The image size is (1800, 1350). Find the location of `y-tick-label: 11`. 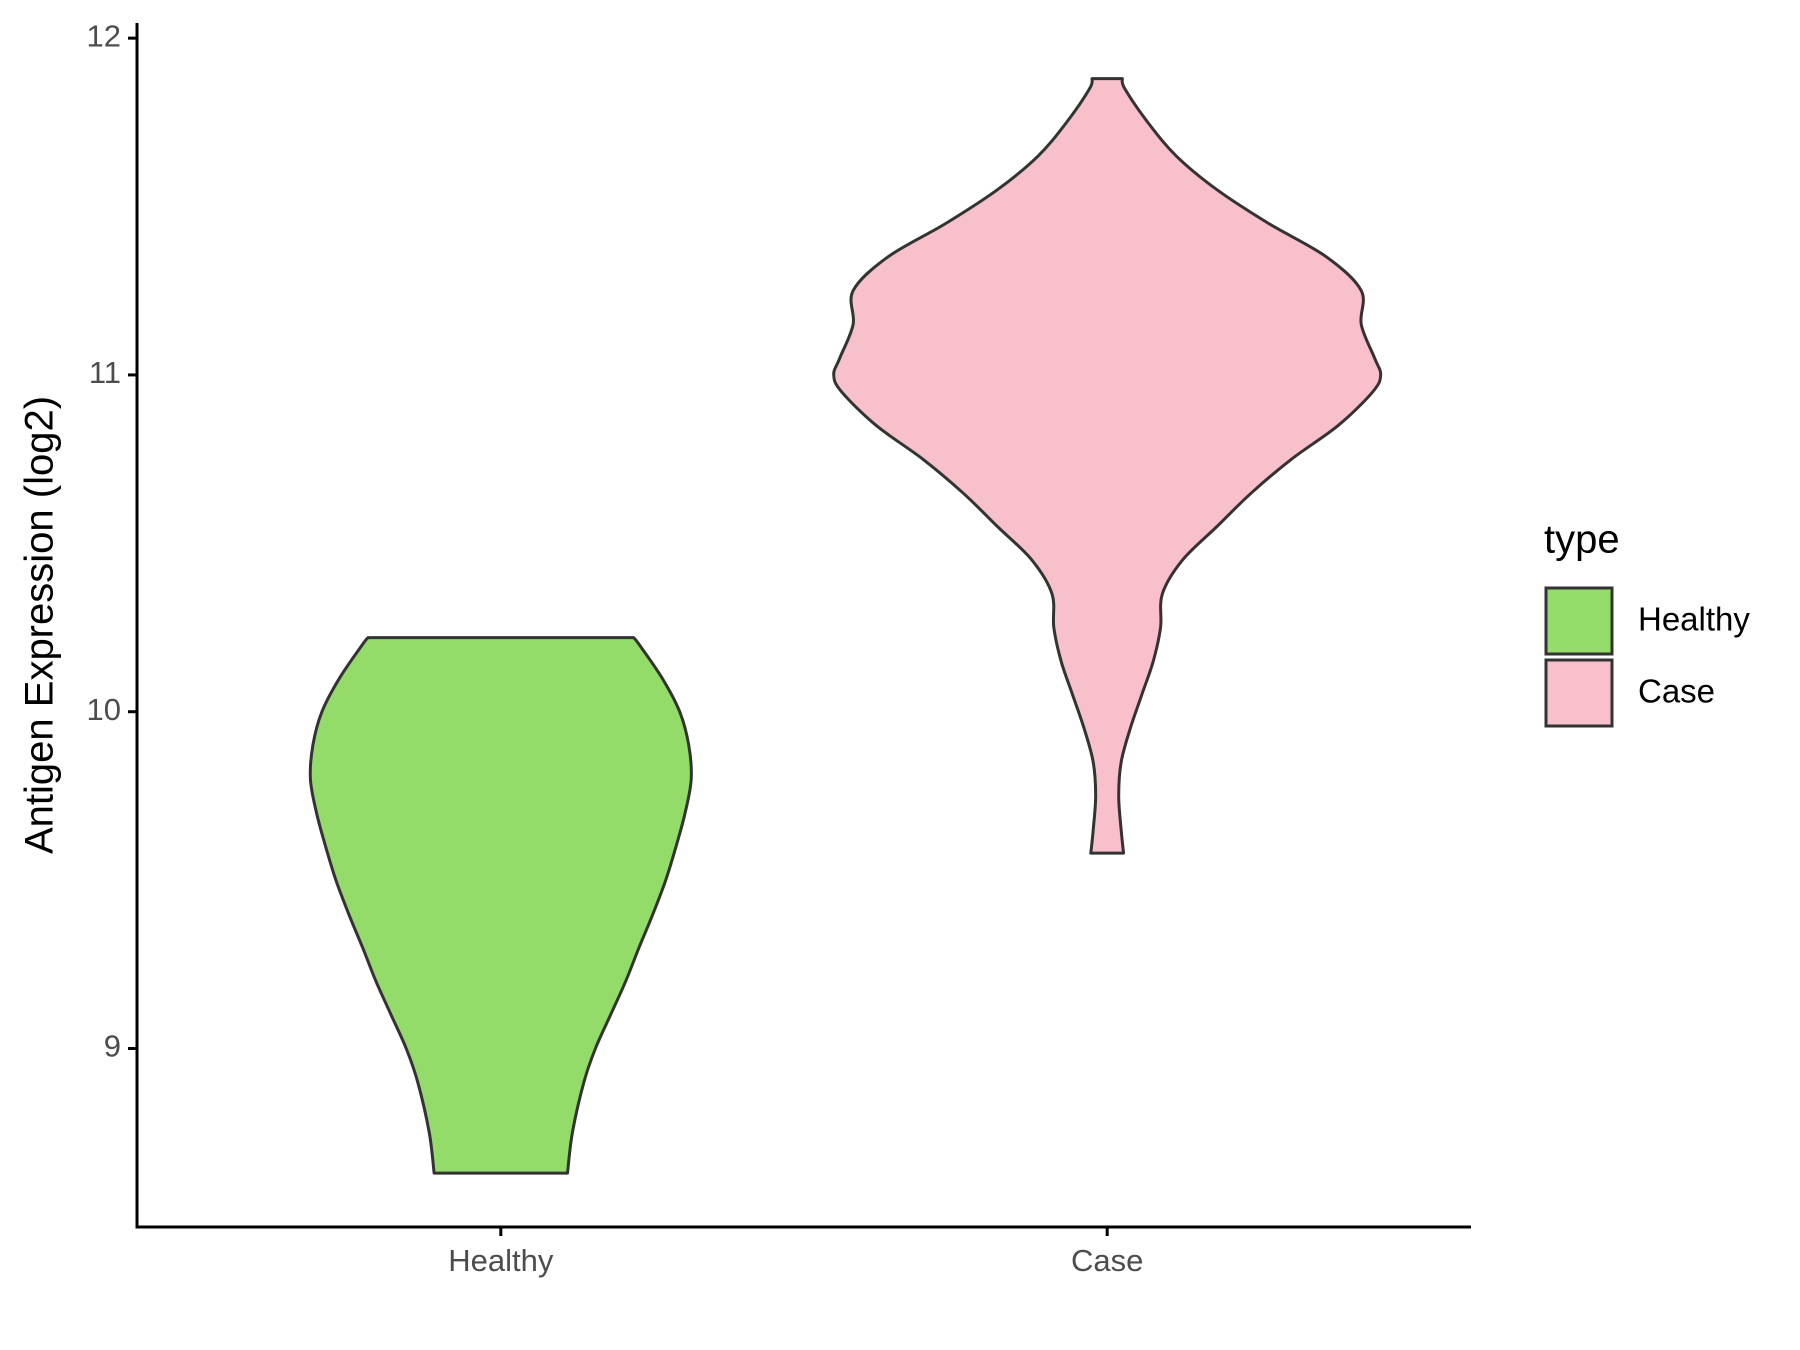

y-tick-label: 11 is located at coordinates (105, 372).